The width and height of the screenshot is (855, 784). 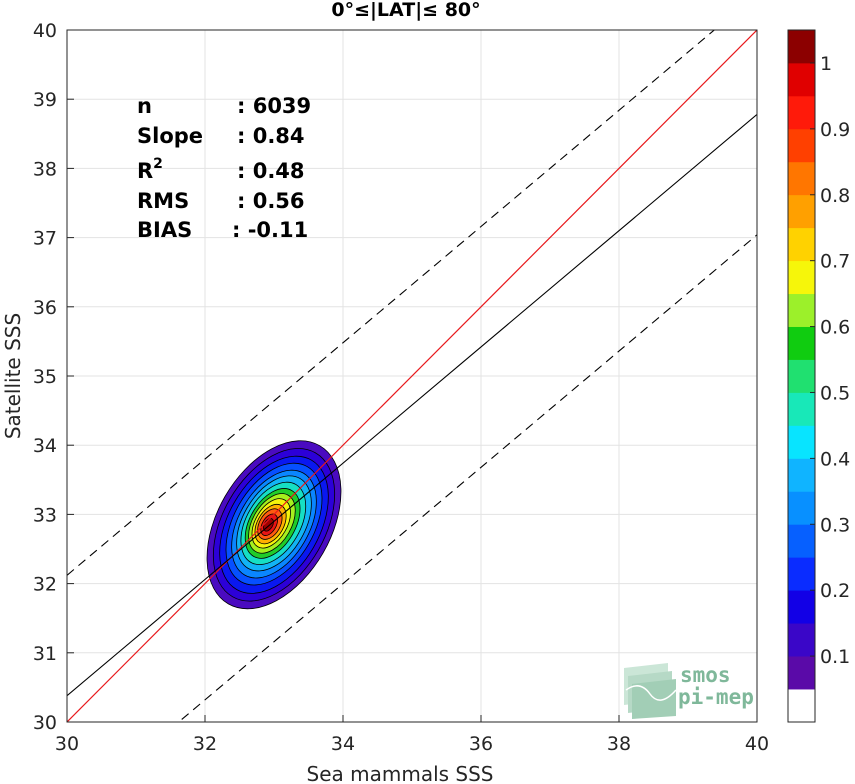 I want to click on x-ticks: 30 32 34 36 38 40, so click(x=412, y=735).